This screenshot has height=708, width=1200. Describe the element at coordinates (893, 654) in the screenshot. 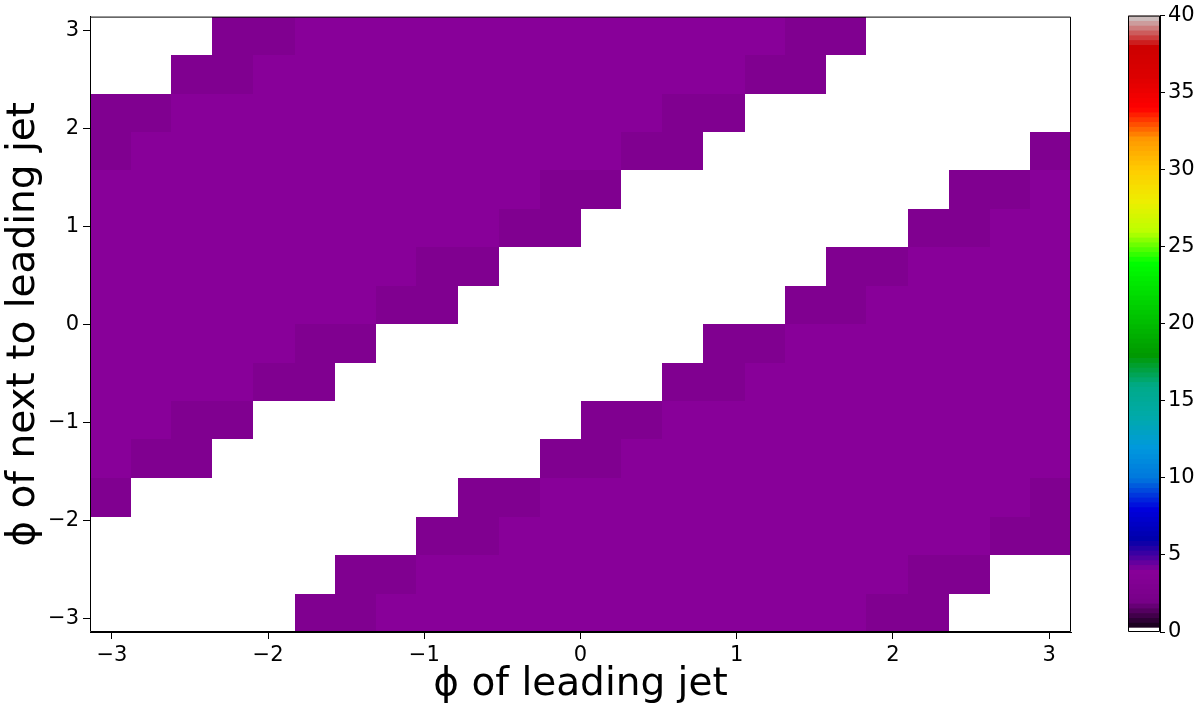

I see `x-tick-label: 2` at that location.